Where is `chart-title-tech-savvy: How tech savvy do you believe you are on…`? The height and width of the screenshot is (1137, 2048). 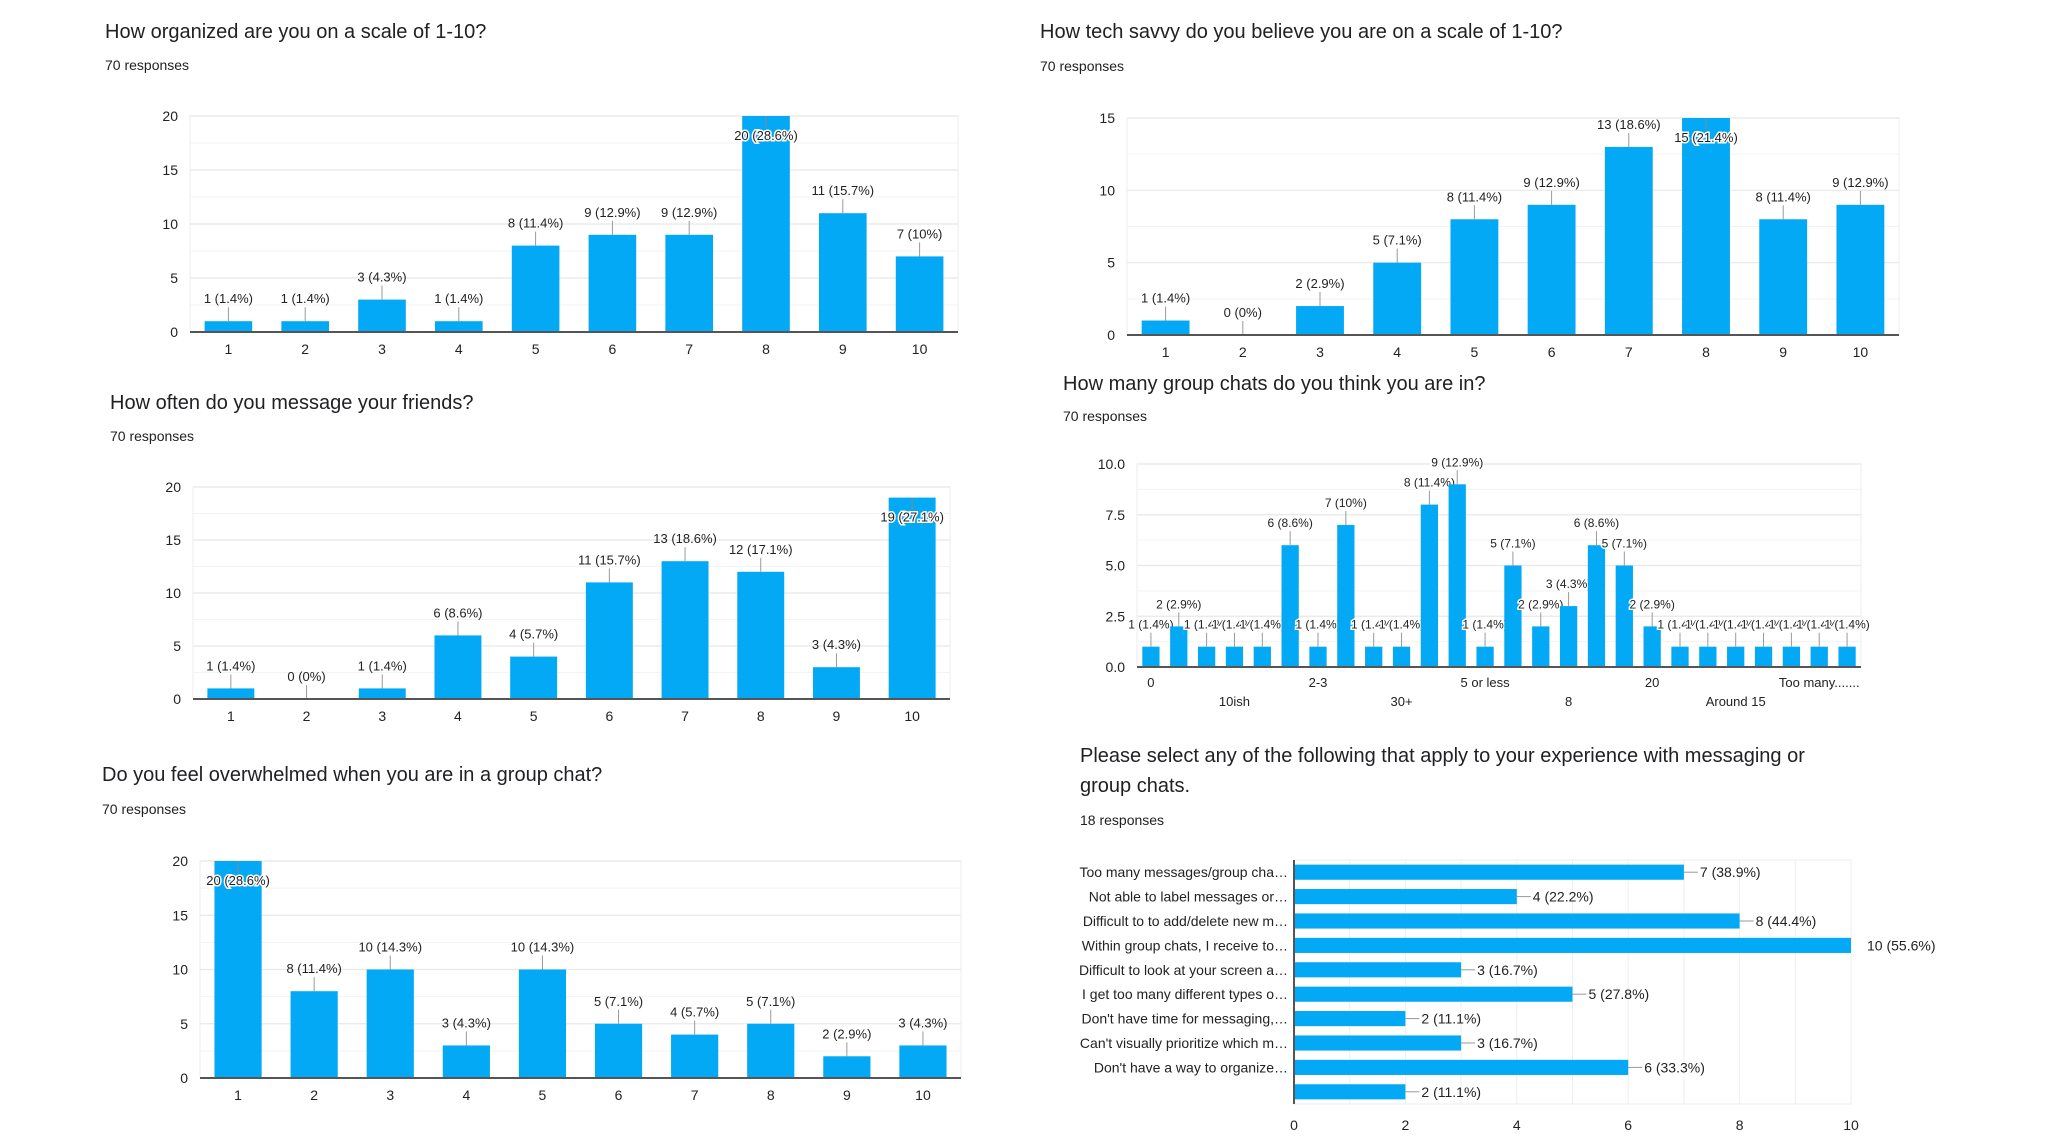
chart-title-tech-savvy: How tech savvy do you believe you are on… is located at coordinates (1301, 32).